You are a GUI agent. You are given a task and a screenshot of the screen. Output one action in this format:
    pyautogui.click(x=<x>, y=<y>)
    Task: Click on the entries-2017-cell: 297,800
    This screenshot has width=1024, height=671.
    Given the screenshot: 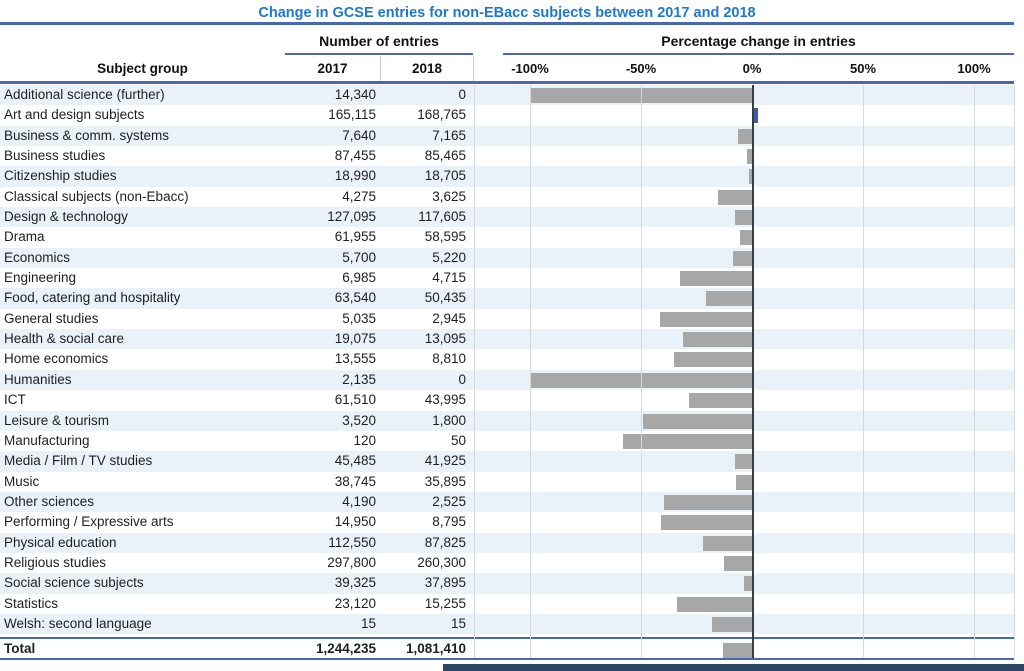 What is the action you would take?
    pyautogui.click(x=351, y=562)
    